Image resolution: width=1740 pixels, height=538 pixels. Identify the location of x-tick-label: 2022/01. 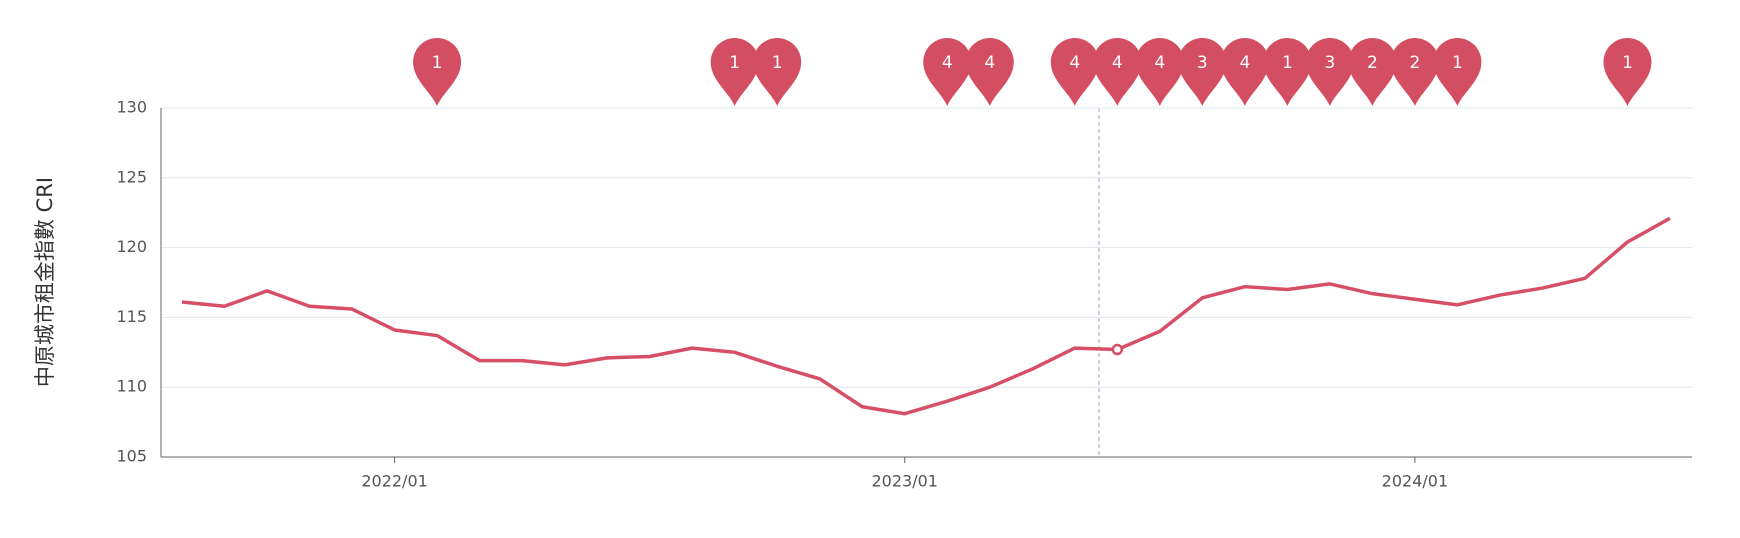
(394, 481).